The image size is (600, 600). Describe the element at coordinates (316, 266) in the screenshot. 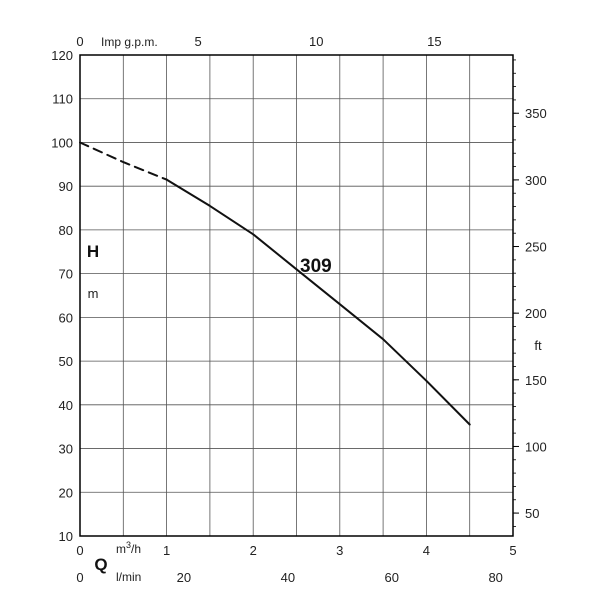

I see `curve-label: 309` at that location.